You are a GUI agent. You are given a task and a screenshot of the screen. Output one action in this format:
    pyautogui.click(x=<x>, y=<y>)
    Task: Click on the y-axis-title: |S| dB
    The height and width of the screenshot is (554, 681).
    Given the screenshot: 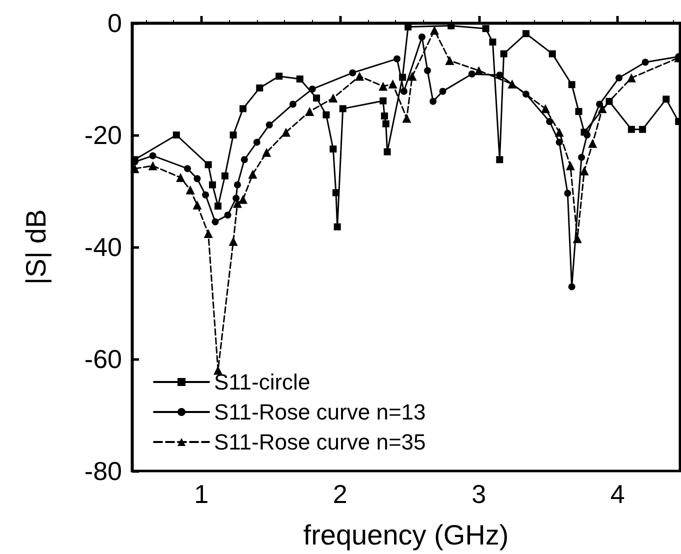 What is the action you would take?
    pyautogui.click(x=36, y=247)
    